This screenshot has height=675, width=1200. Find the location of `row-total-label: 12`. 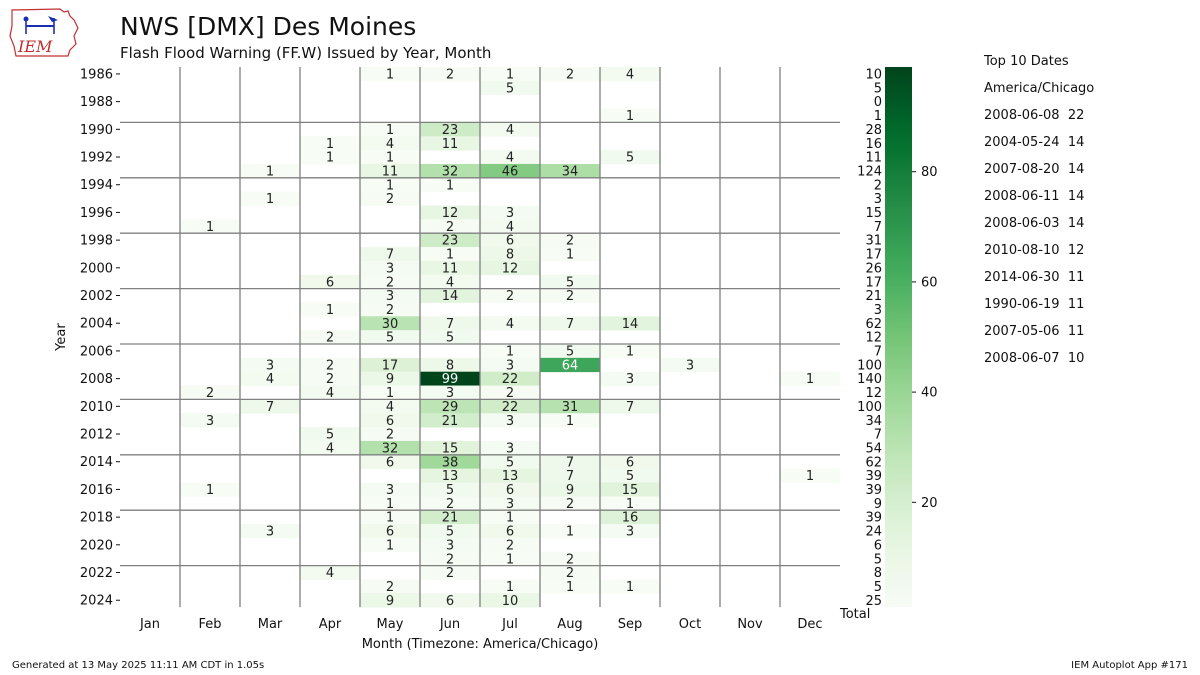

row-total-label: 12 is located at coordinates (873, 393).